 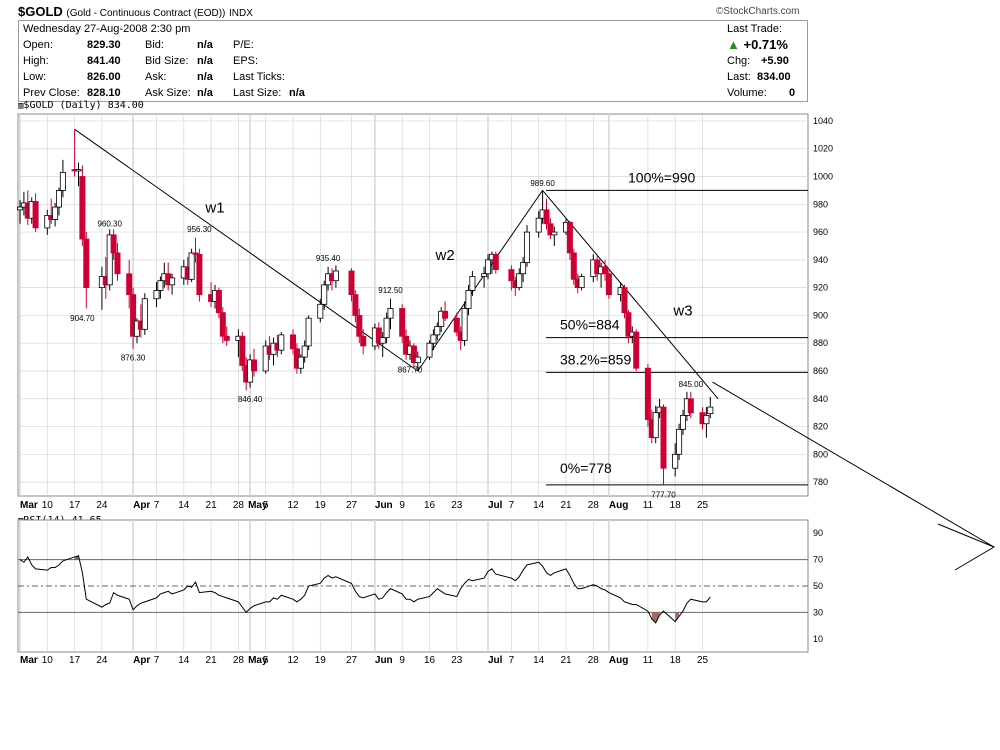 I want to click on price-panel-title: ▥$GOLD (Daily) 834.00, so click(x=81, y=105).